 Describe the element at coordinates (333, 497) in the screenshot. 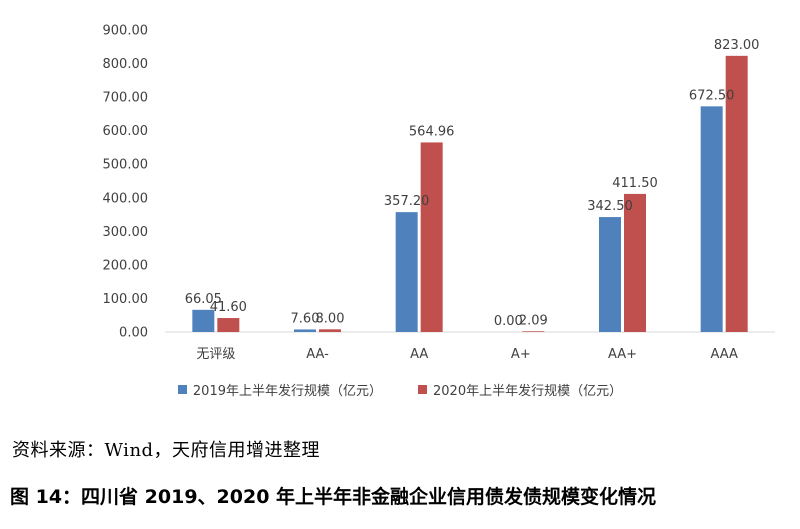

I see `figure-caption: 图 14：四川省 2019、2020 年上半年非金融企业信用债发债规模变化情况` at that location.